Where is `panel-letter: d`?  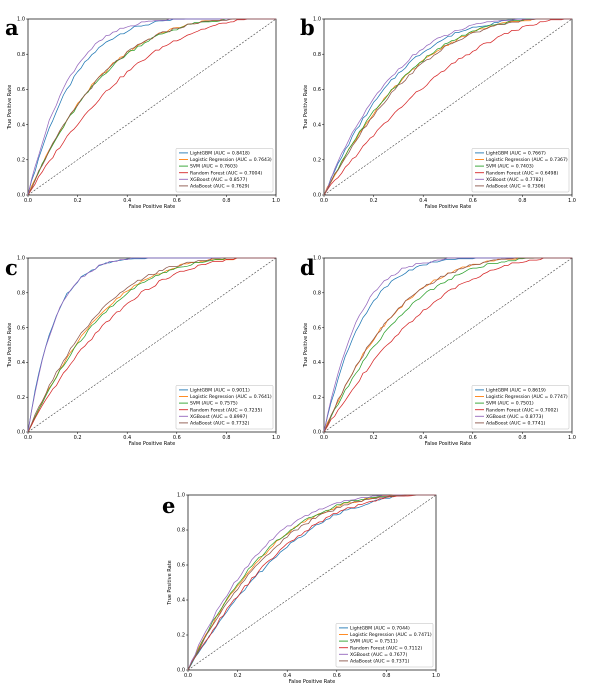 panel-letter: d is located at coordinates (307, 267).